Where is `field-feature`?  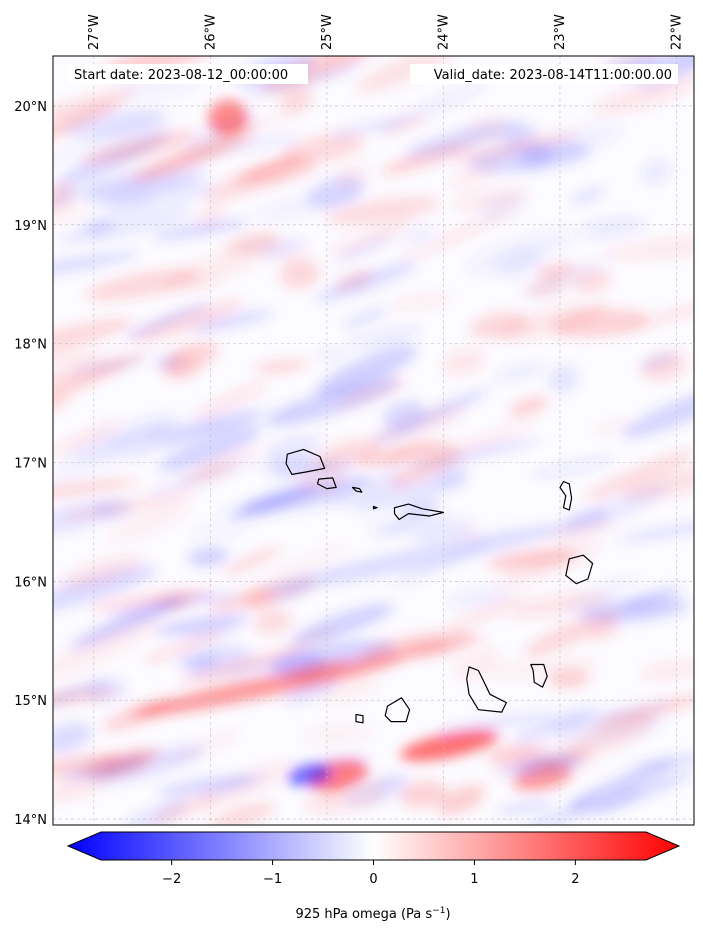 field-feature is located at coordinates (309, 775).